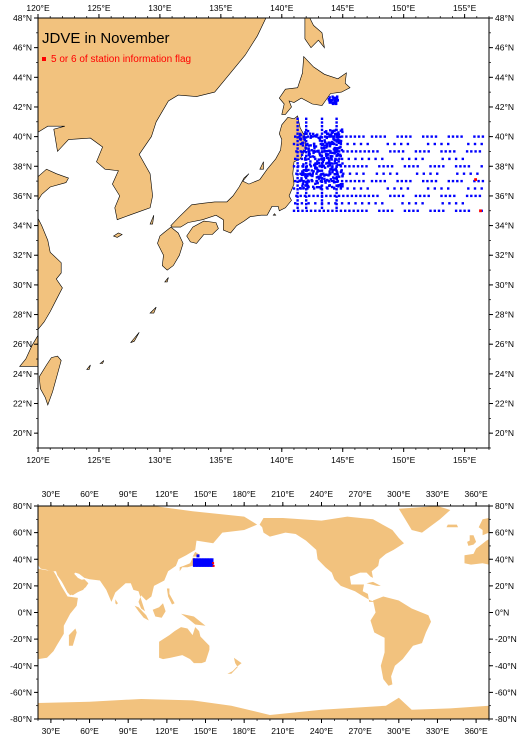  What do you see at coordinates (21, 666) in the screenshot?
I see `global-lat-label-left: -40°N` at bounding box center [21, 666].